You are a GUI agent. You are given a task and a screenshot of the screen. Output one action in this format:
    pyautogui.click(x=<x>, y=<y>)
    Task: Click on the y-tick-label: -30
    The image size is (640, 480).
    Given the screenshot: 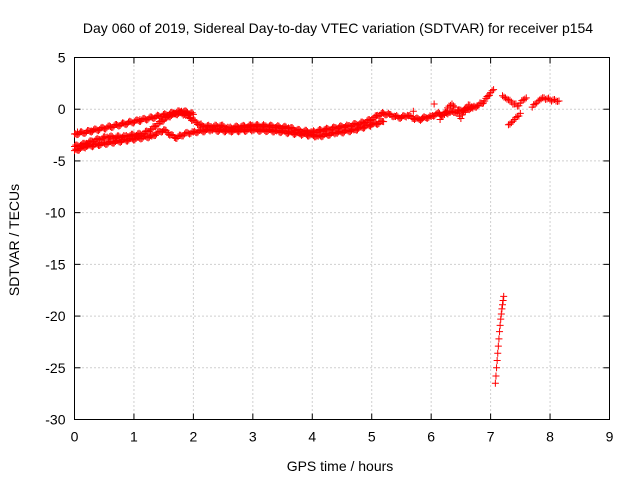 What is the action you would take?
    pyautogui.click(x=55, y=420)
    